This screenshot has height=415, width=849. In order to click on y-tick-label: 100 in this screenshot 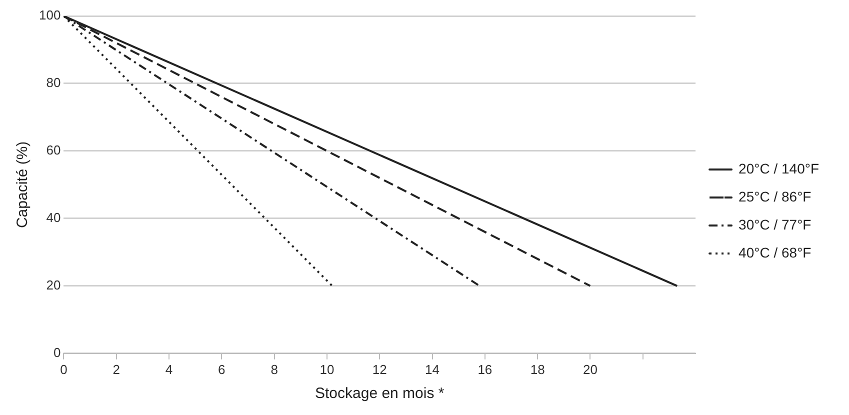, I will do `click(49, 15)`.